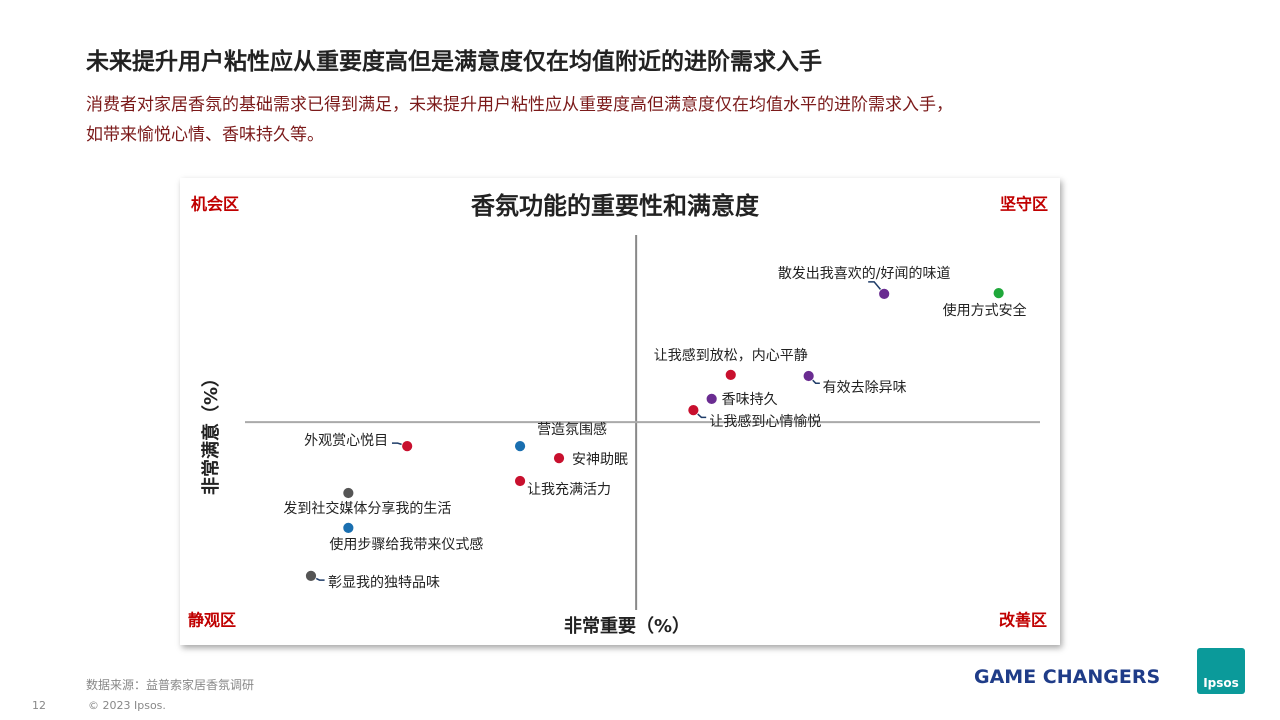 This screenshot has width=1280, height=720. Describe the element at coordinates (454, 62) in the screenshot. I see `slide-title: 未来提升用户粘性应从重要度高但是满意度仅在均值附近的进阶需求入手` at that location.